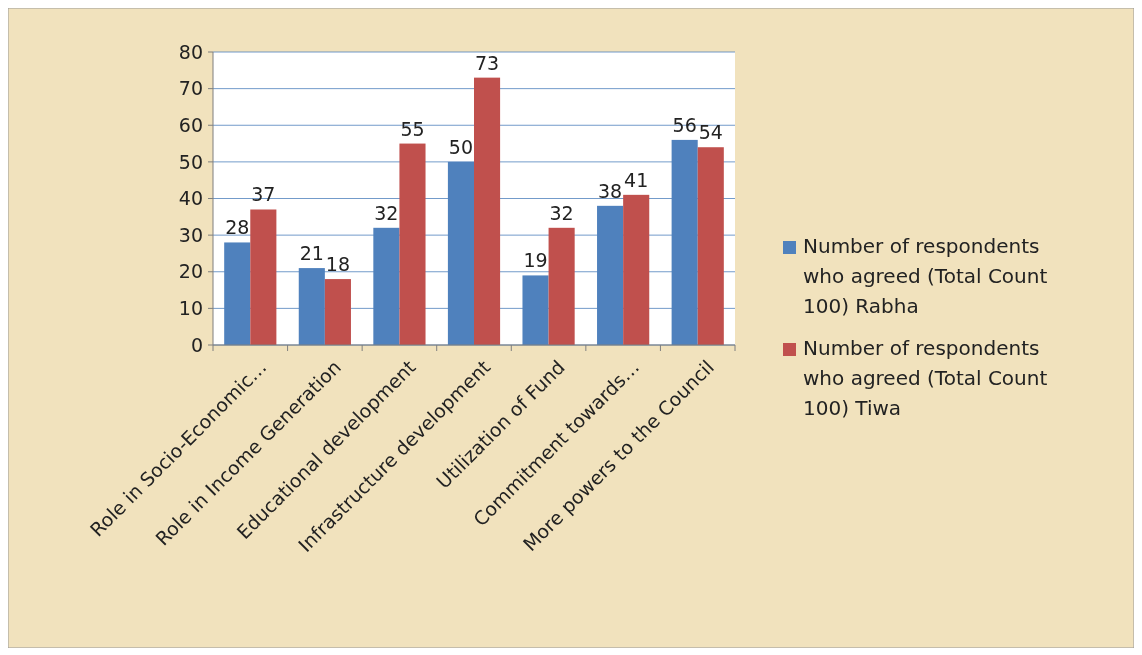  Describe the element at coordinates (196, 344) in the screenshot. I see `y-tick-label: 0` at that location.